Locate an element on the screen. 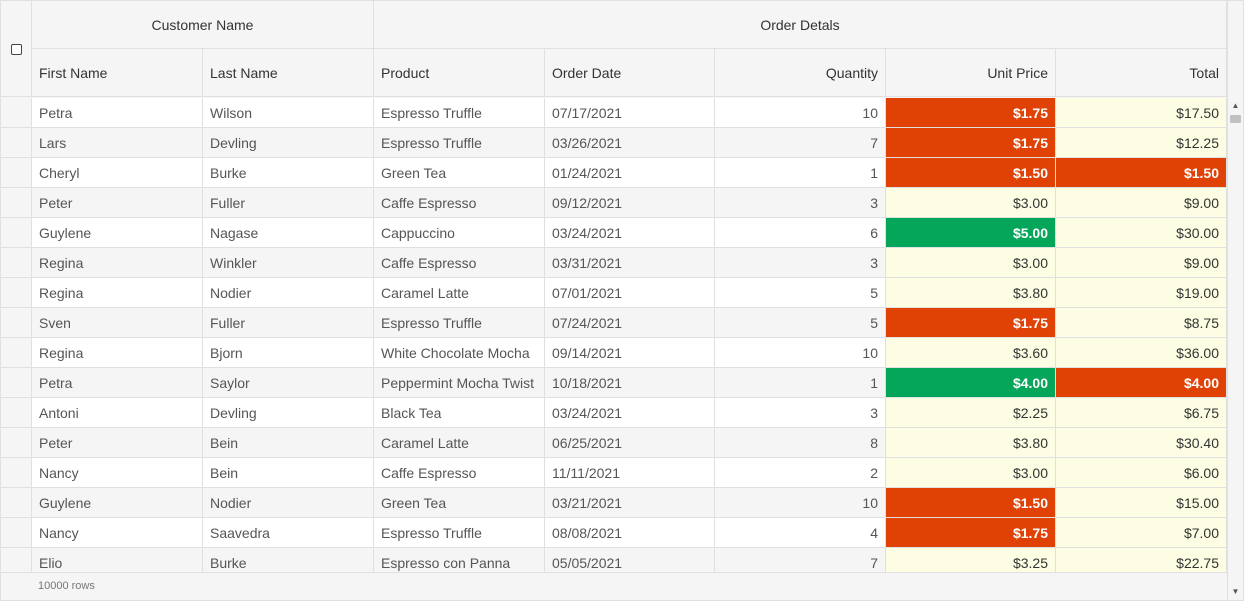  group-header-customer-name: Customer Name is located at coordinates (203, 25).